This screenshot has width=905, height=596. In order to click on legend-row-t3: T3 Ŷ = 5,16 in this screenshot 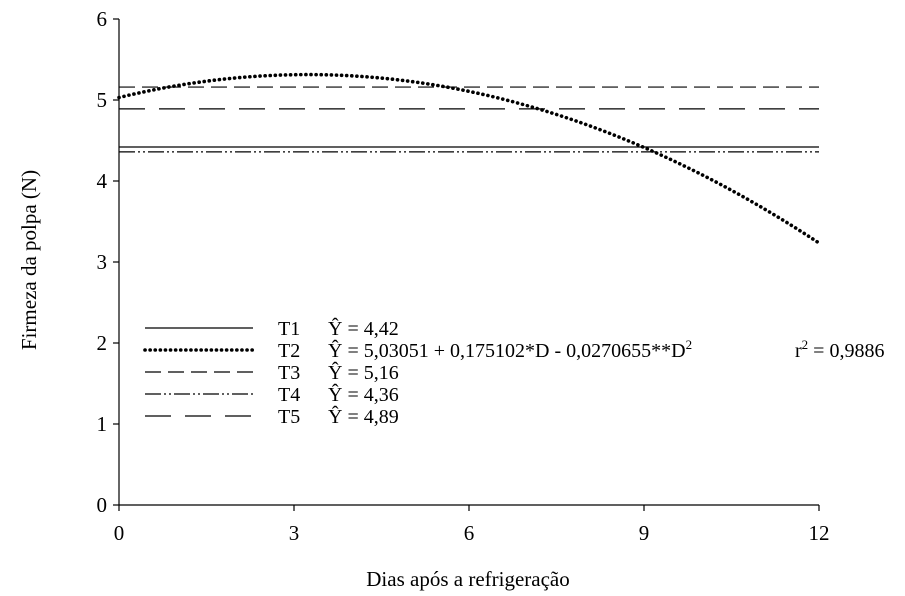, I will do `click(272, 372)`.